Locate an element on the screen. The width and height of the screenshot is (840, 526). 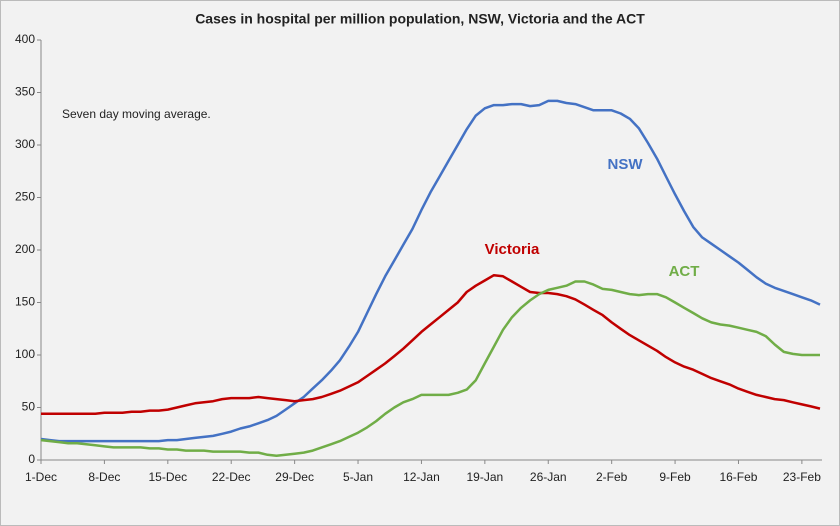
y-tick-label: 0 is located at coordinates (31, 459).